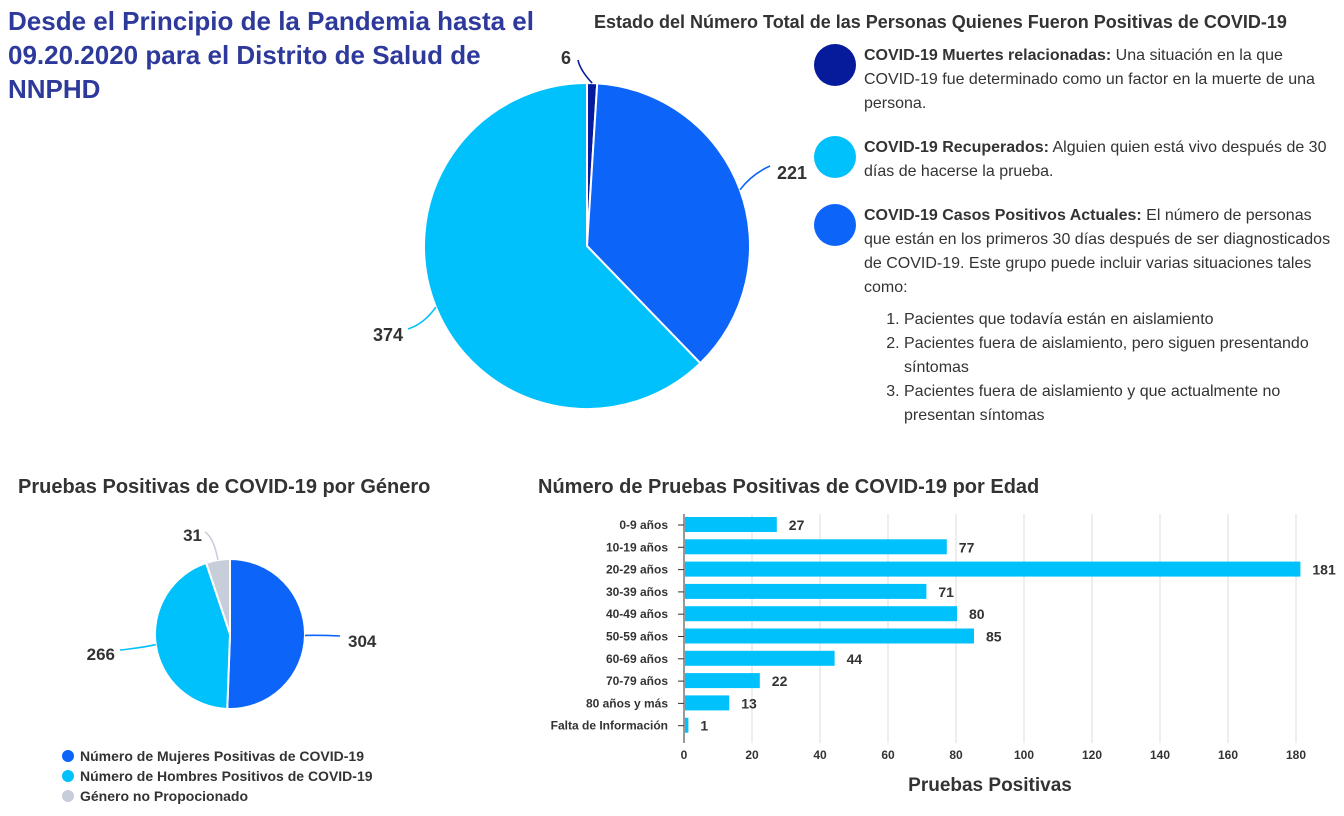 Image resolution: width=1344 pixels, height=816 pixels. Describe the element at coordinates (956, 147) in the screenshot. I see `legend-recovered-label: COVID-19 Recuperados:` at that location.